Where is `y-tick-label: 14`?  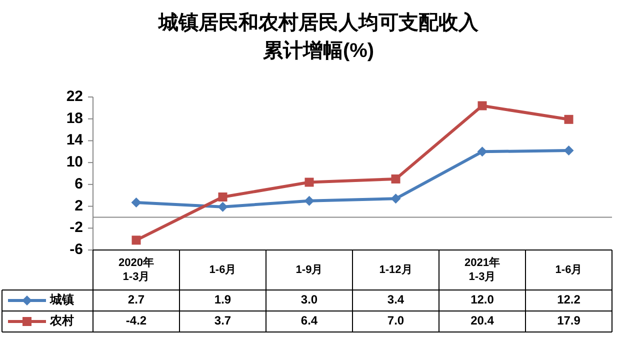 y-tick-label: 14 is located at coordinates (75, 140).